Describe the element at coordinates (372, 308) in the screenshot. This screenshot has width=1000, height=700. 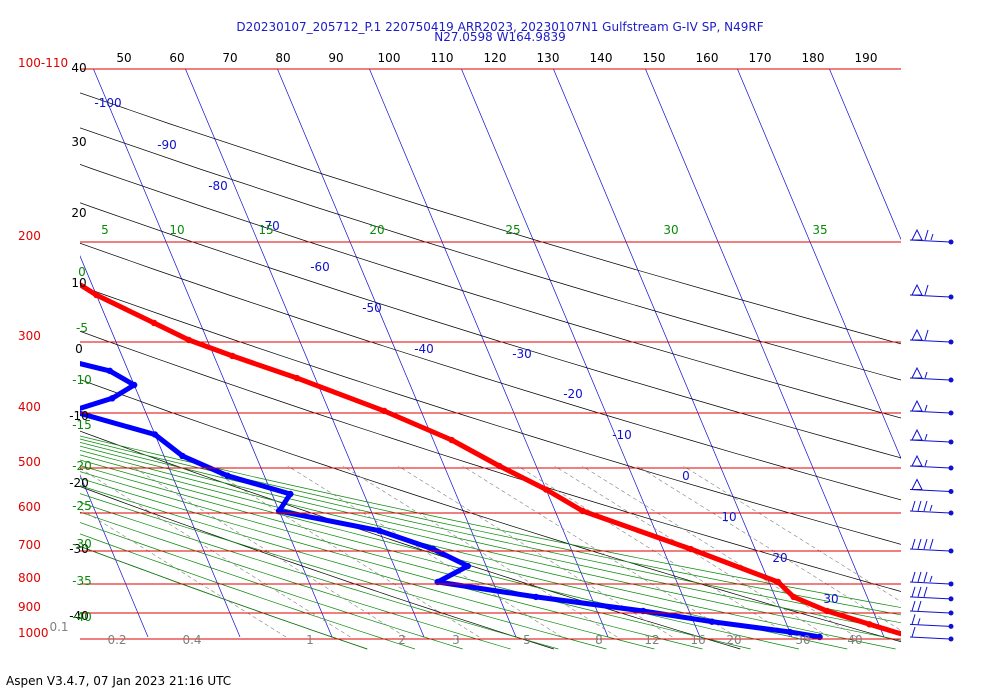
I see `isotherm-label: -50` at that location.